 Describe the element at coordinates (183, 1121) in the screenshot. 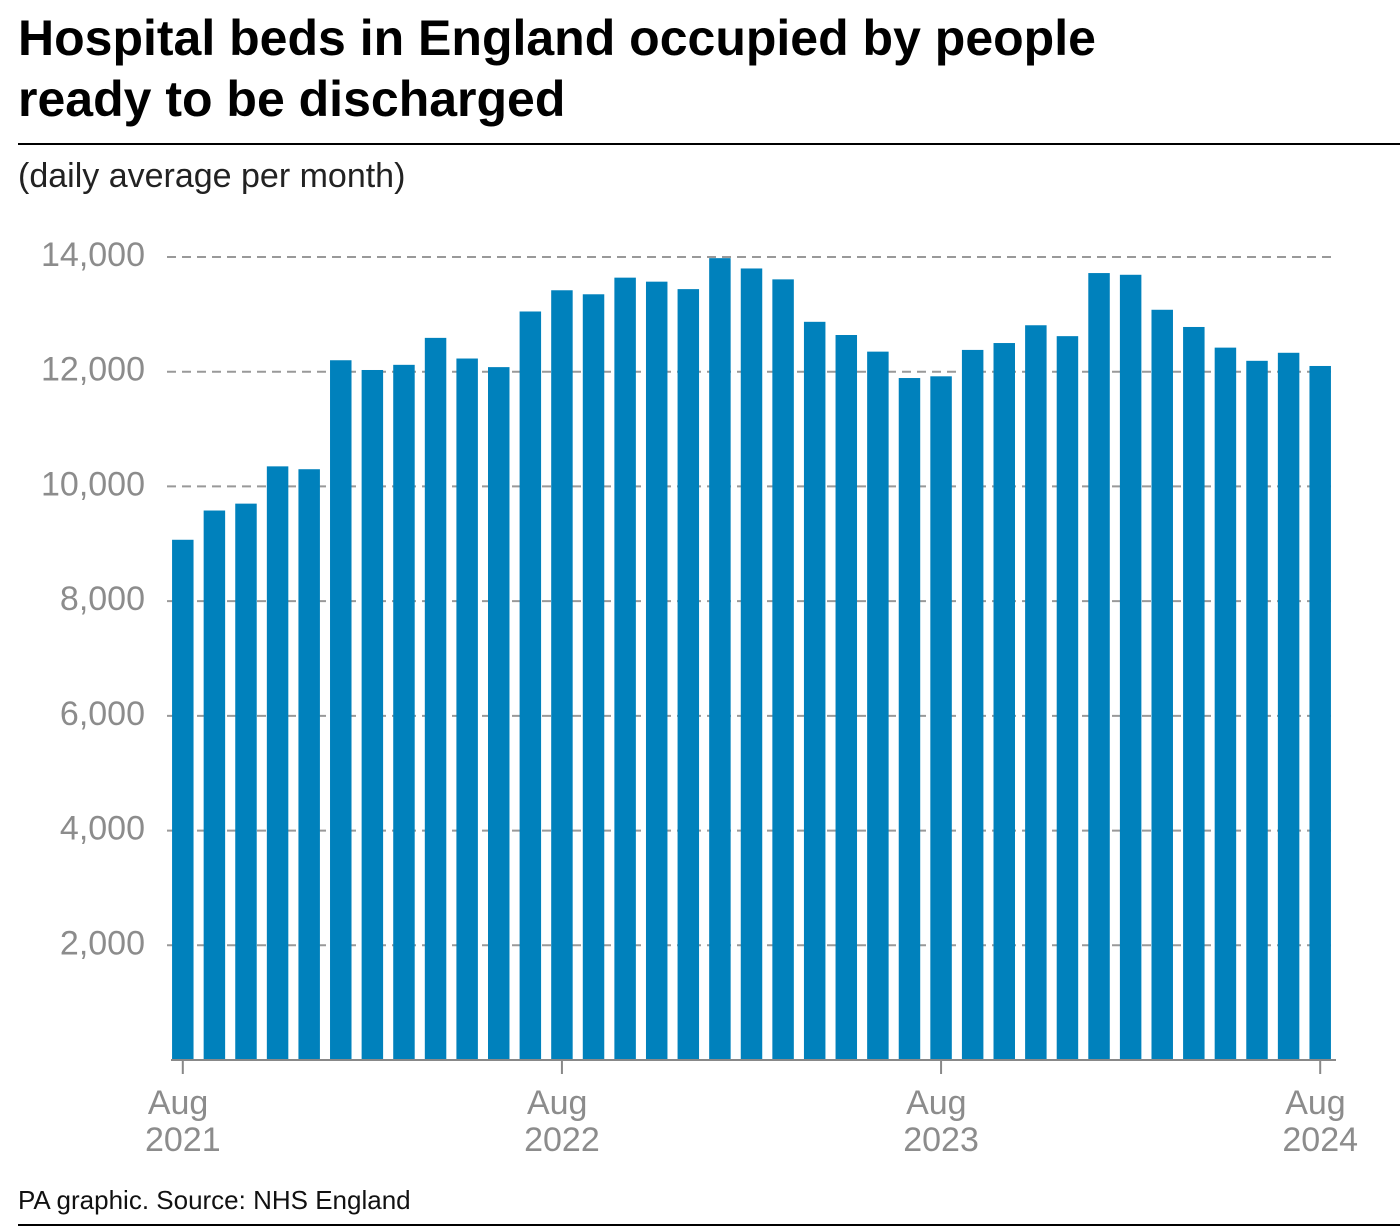

I see `x-tick-label: Aug 2021` at that location.